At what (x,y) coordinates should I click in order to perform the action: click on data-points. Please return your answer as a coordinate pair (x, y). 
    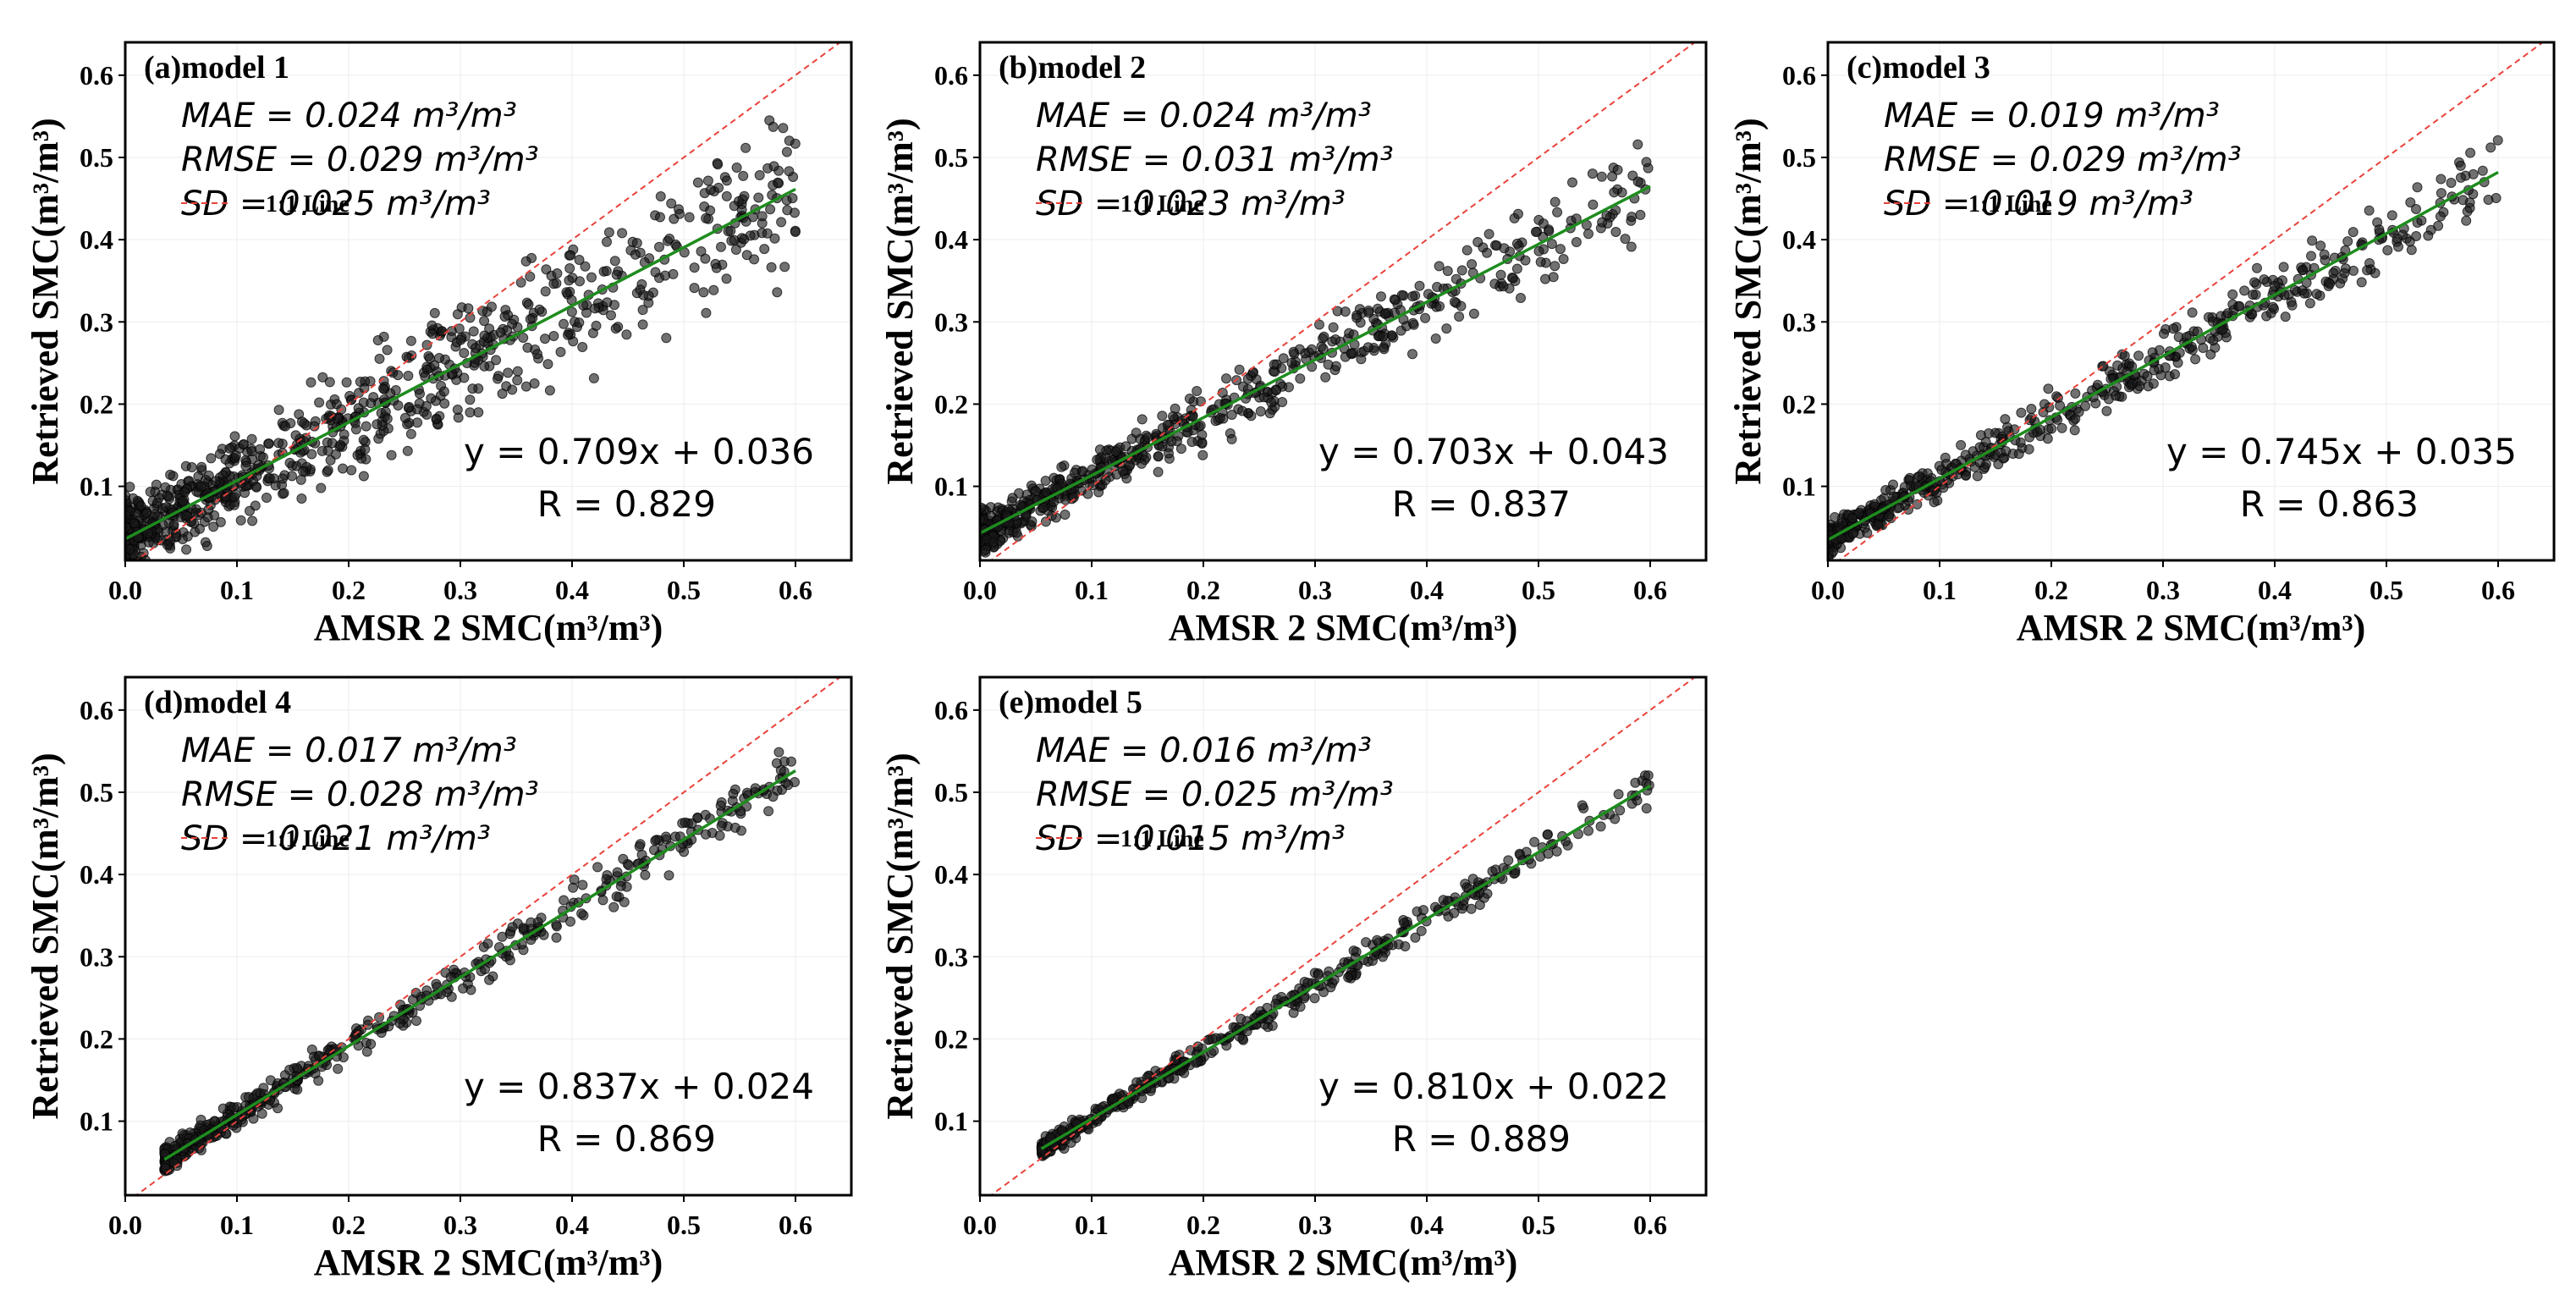
    Looking at the image, I should click on (479, 962).